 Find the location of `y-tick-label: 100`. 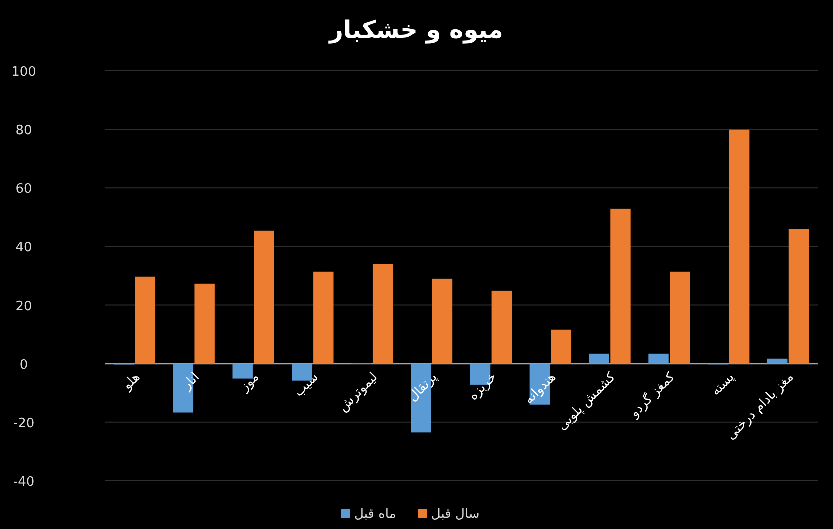

y-tick-label: 100 is located at coordinates (24, 72).